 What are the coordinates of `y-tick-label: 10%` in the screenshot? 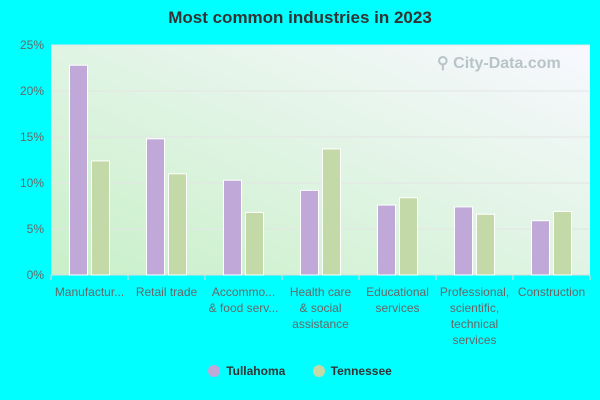 It's located at (32, 183).